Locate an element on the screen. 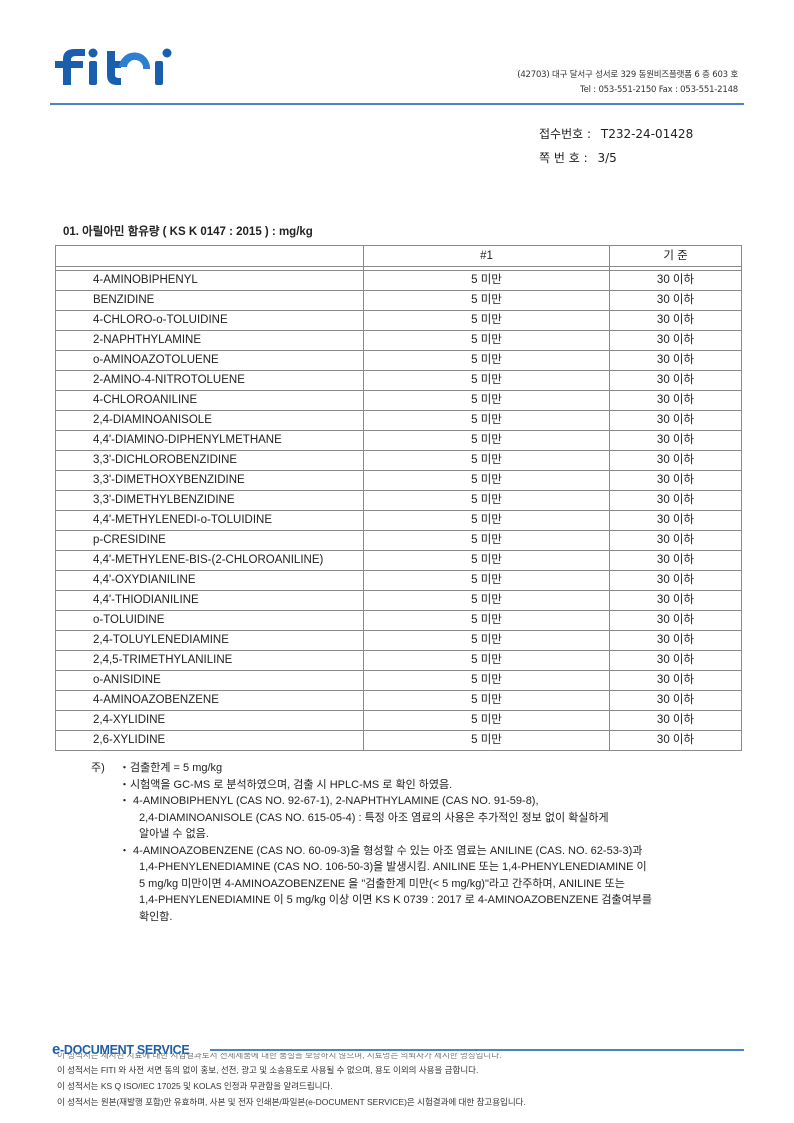  receipt-number-label: 접수번호 : is located at coordinates (565, 134).